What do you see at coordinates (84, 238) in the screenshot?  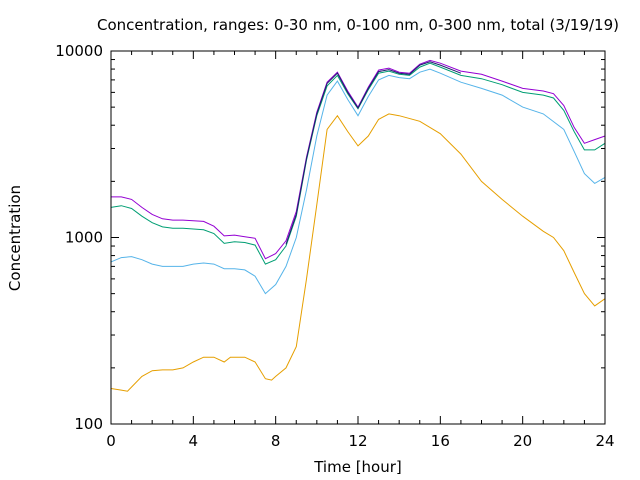 I see `y-tick-label: 1000` at bounding box center [84, 238].